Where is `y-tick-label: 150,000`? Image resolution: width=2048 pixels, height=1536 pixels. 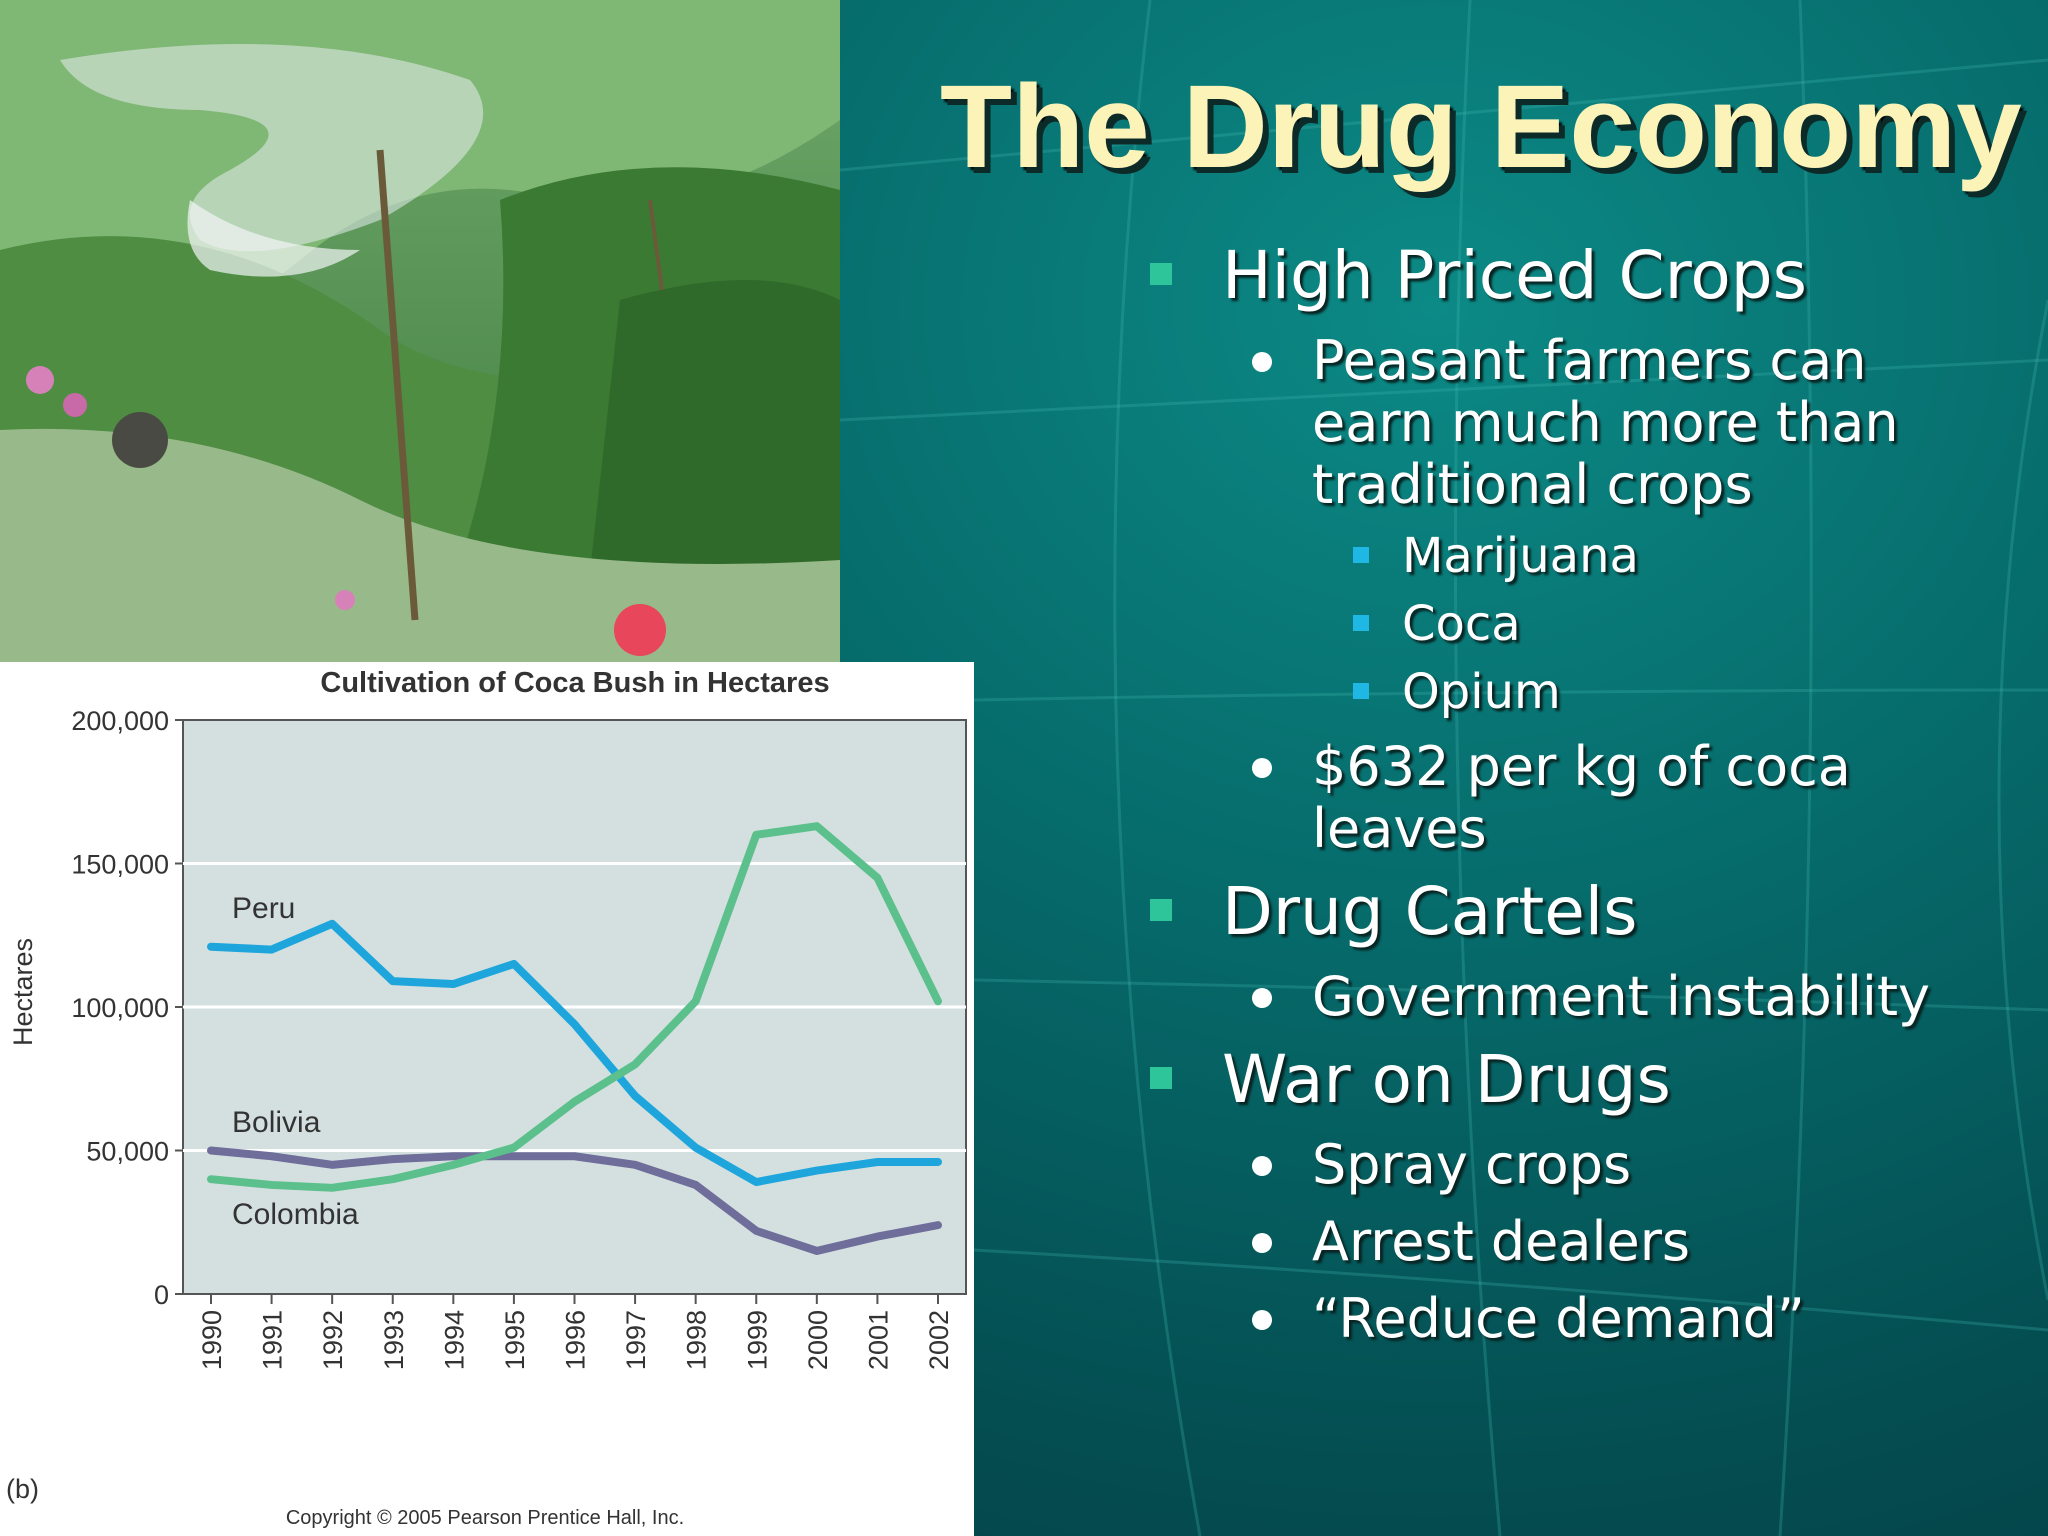
y-tick-label: 150,000 is located at coordinates (120, 865).